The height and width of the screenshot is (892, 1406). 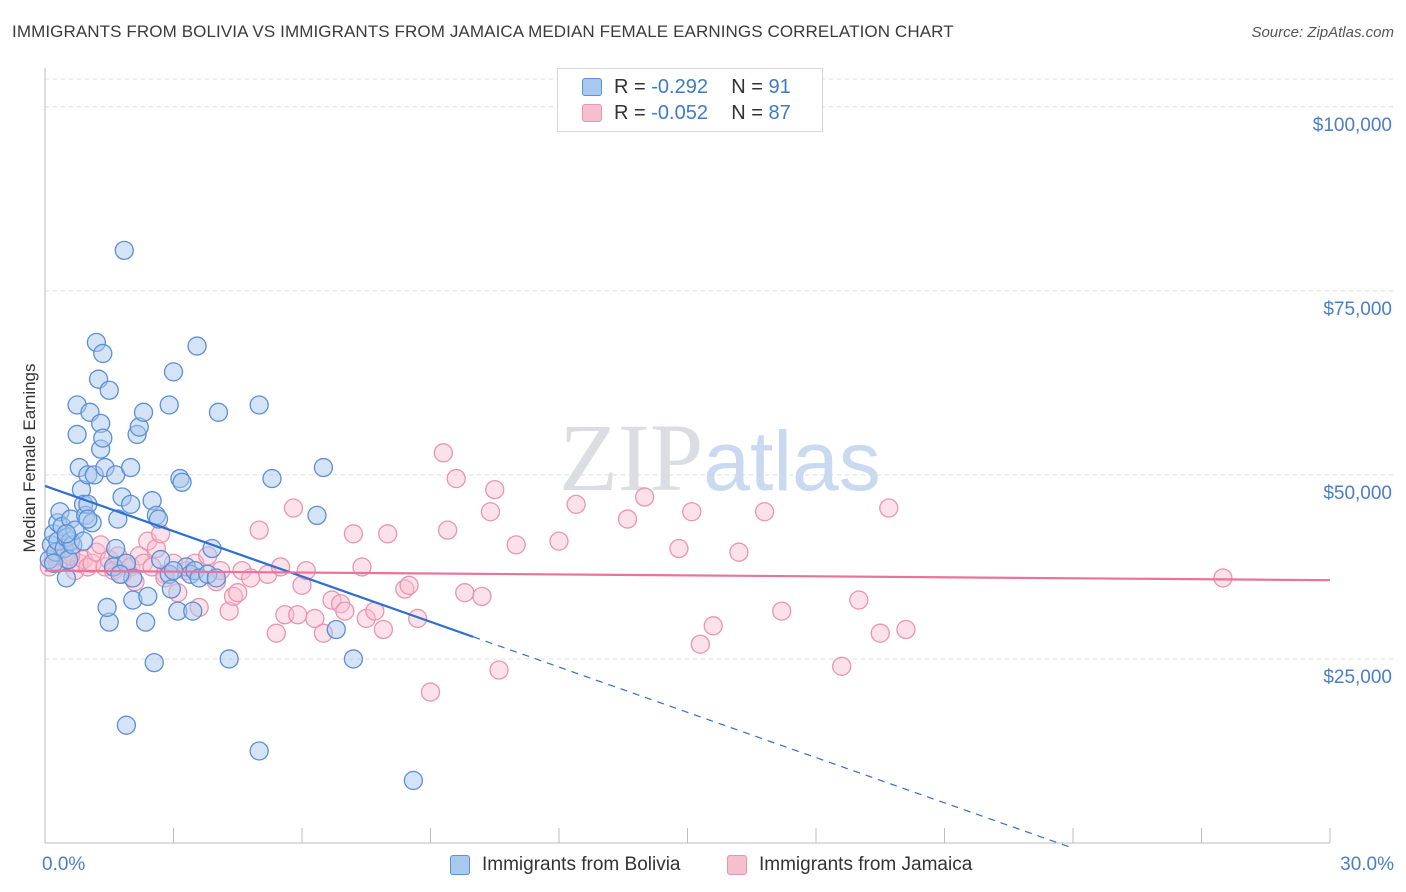 I want to click on legend-row-jamaica: R = -0.052 N = 87, so click(x=686, y=113).